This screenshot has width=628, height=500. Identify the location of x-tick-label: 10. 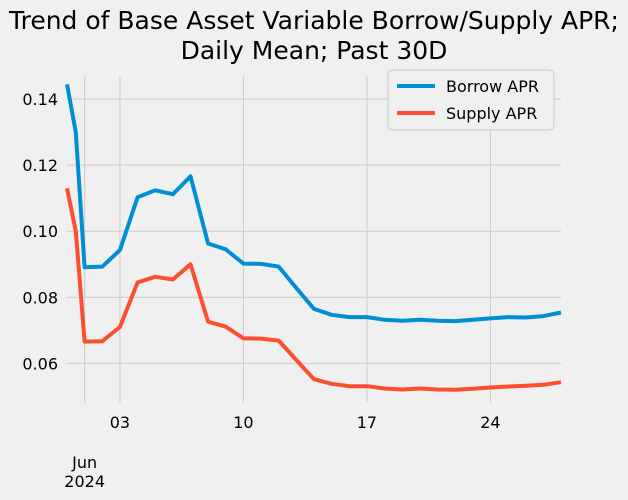
(243, 422).